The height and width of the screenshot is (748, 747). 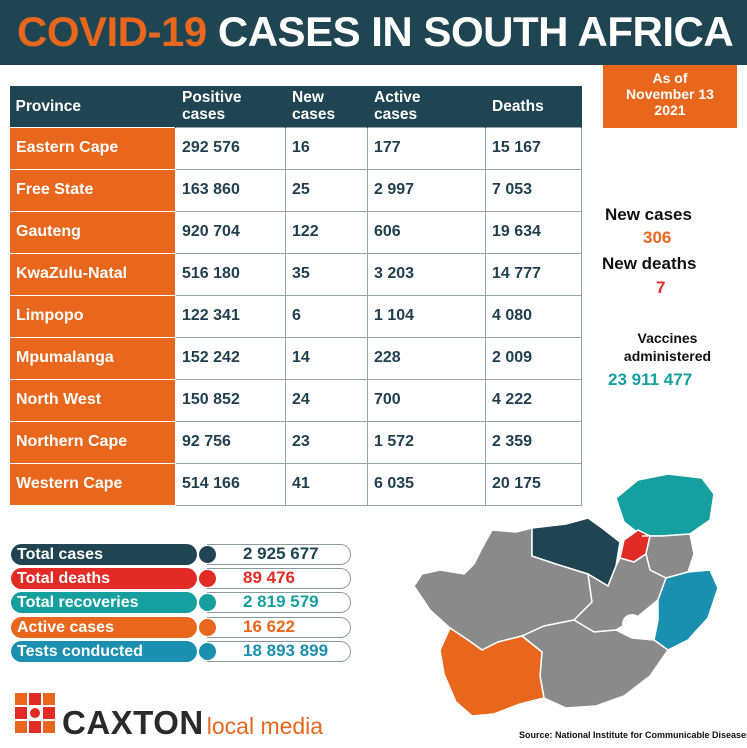 What do you see at coordinates (92, 316) in the screenshot?
I see `province-name: Limpopo` at bounding box center [92, 316].